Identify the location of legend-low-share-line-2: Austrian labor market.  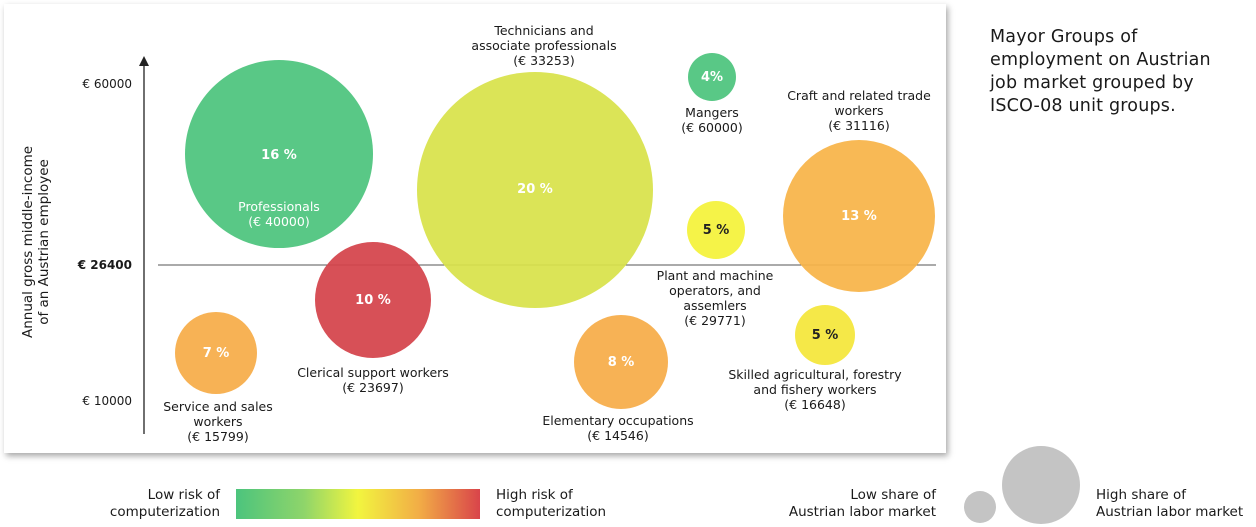
(862, 512).